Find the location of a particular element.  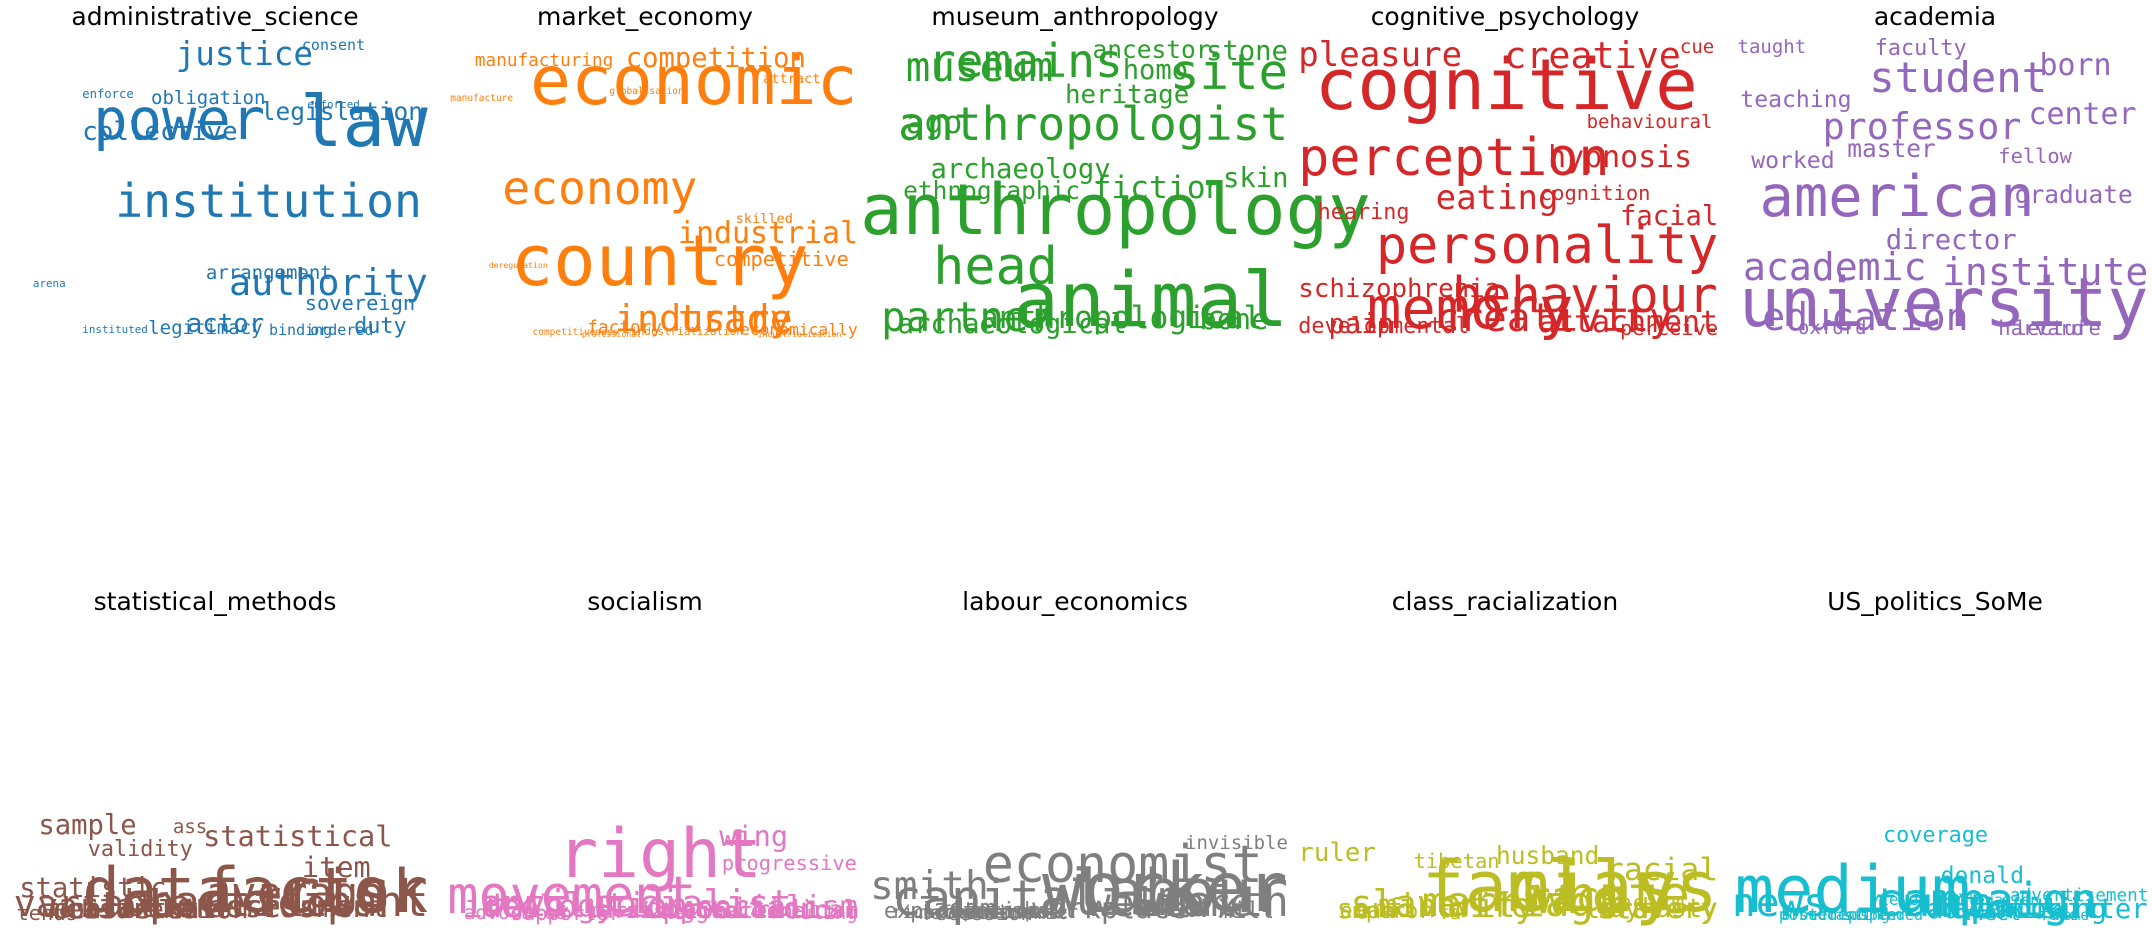

cloud-word: cue is located at coordinates (1697, 47).